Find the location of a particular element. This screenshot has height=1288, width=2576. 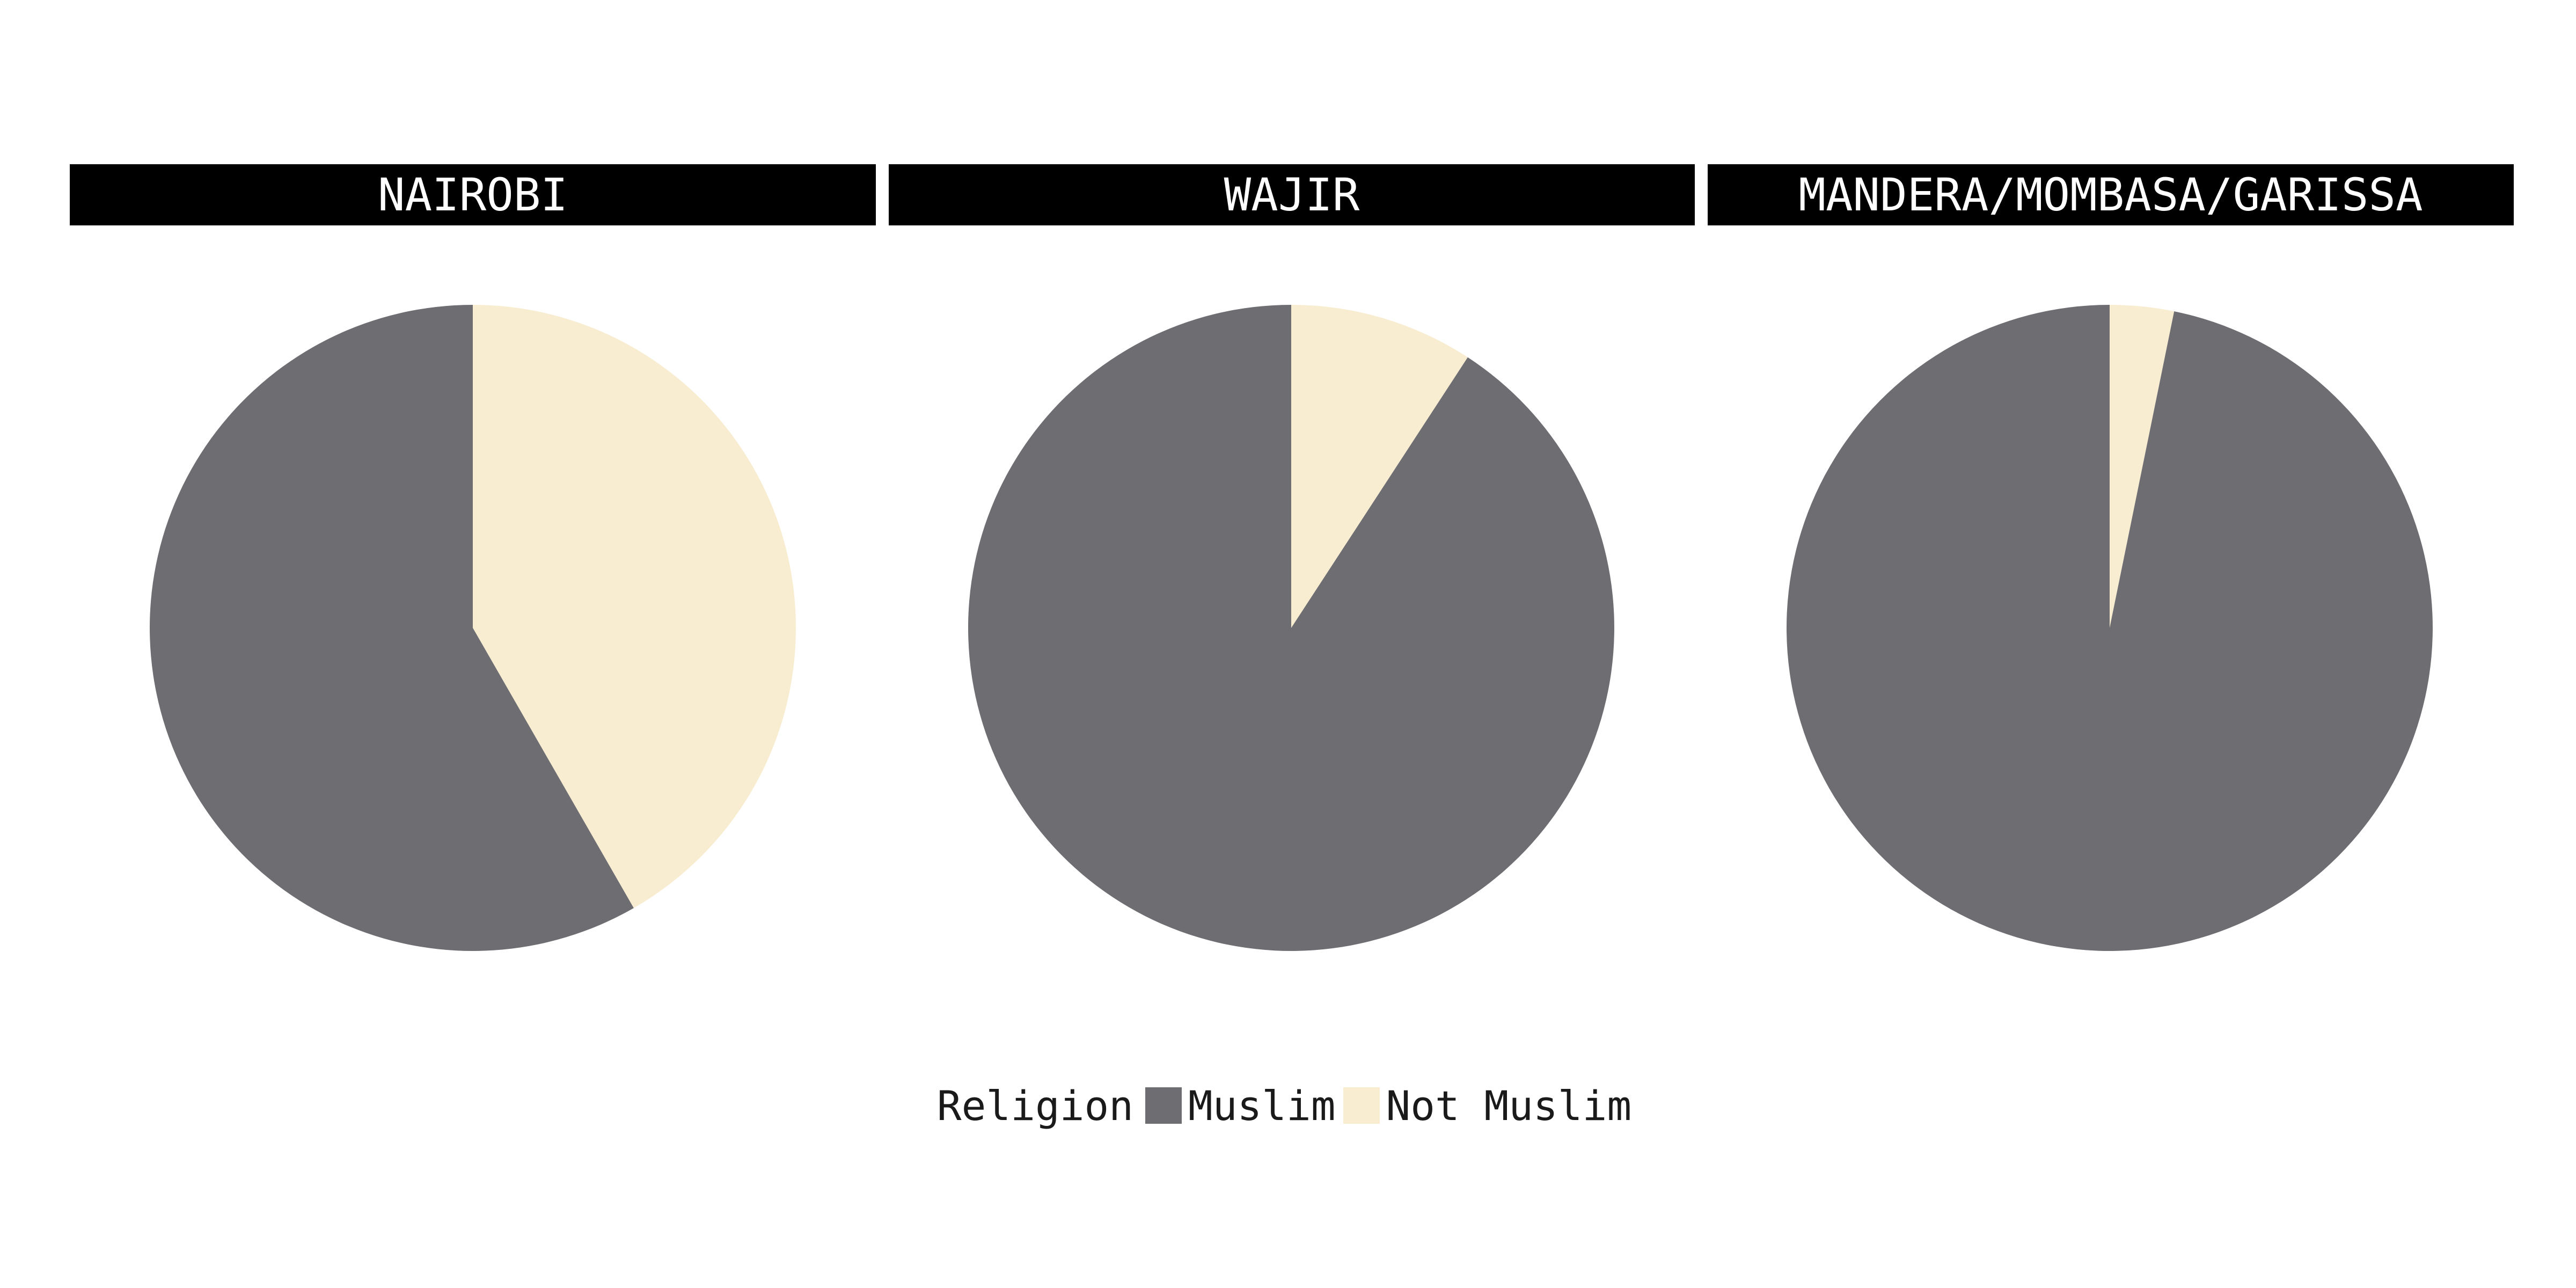

pie-slice-wajir-not-muslim is located at coordinates (1379, 466).